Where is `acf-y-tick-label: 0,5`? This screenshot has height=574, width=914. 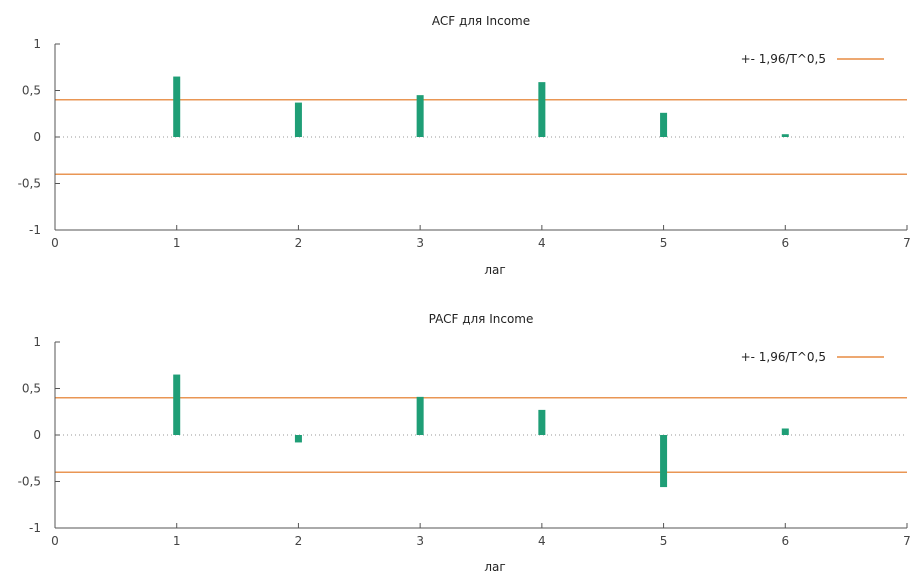
acf-y-tick-label: 0,5 is located at coordinates (31, 91).